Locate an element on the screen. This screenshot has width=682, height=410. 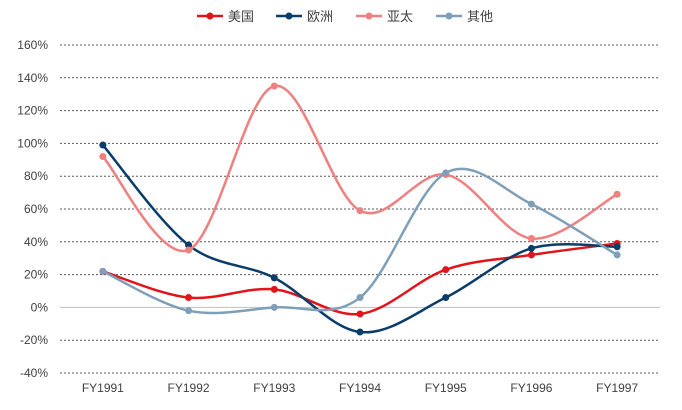
x-tick-label: FY1996 is located at coordinates (531, 388).